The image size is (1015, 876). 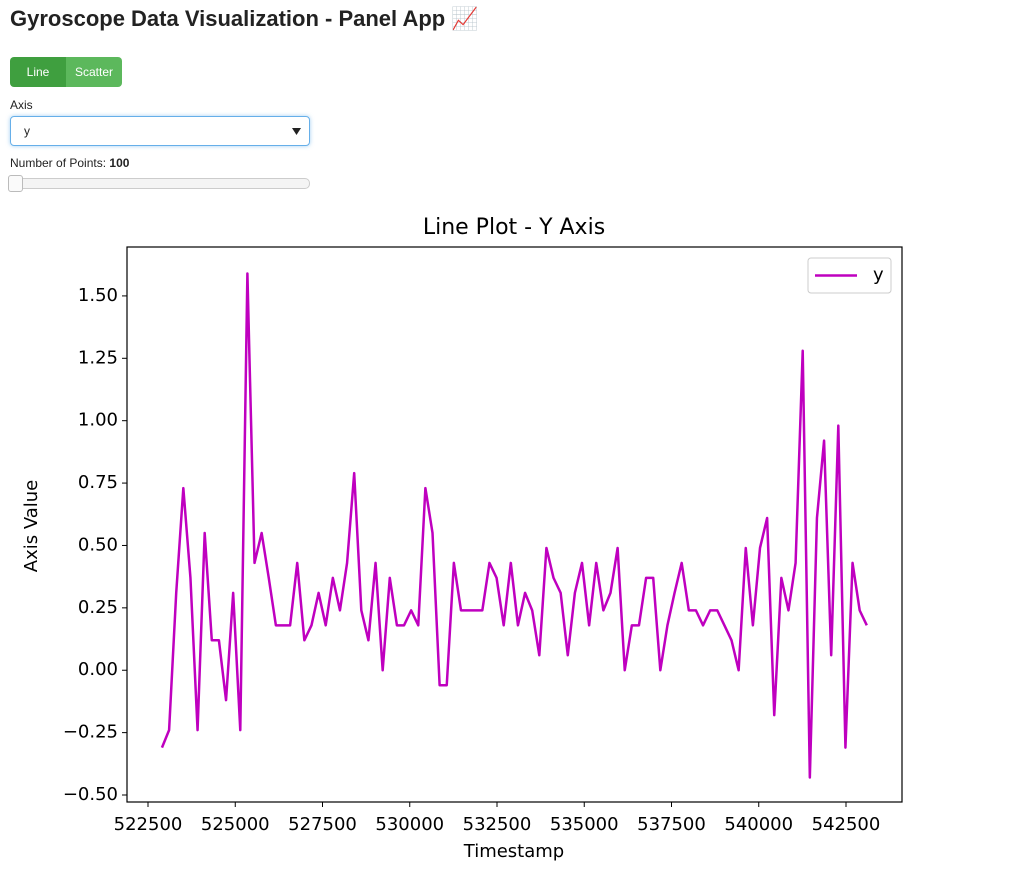 I want to click on x-tick-label: 537500, so click(x=671, y=824).